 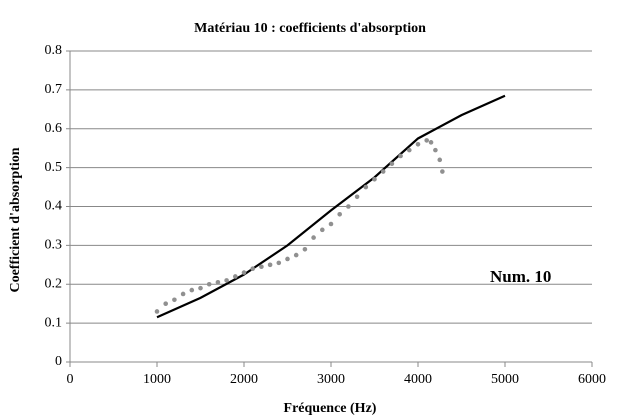 What do you see at coordinates (54, 167) in the screenshot?
I see `y-tick-label: 0.5` at bounding box center [54, 167].